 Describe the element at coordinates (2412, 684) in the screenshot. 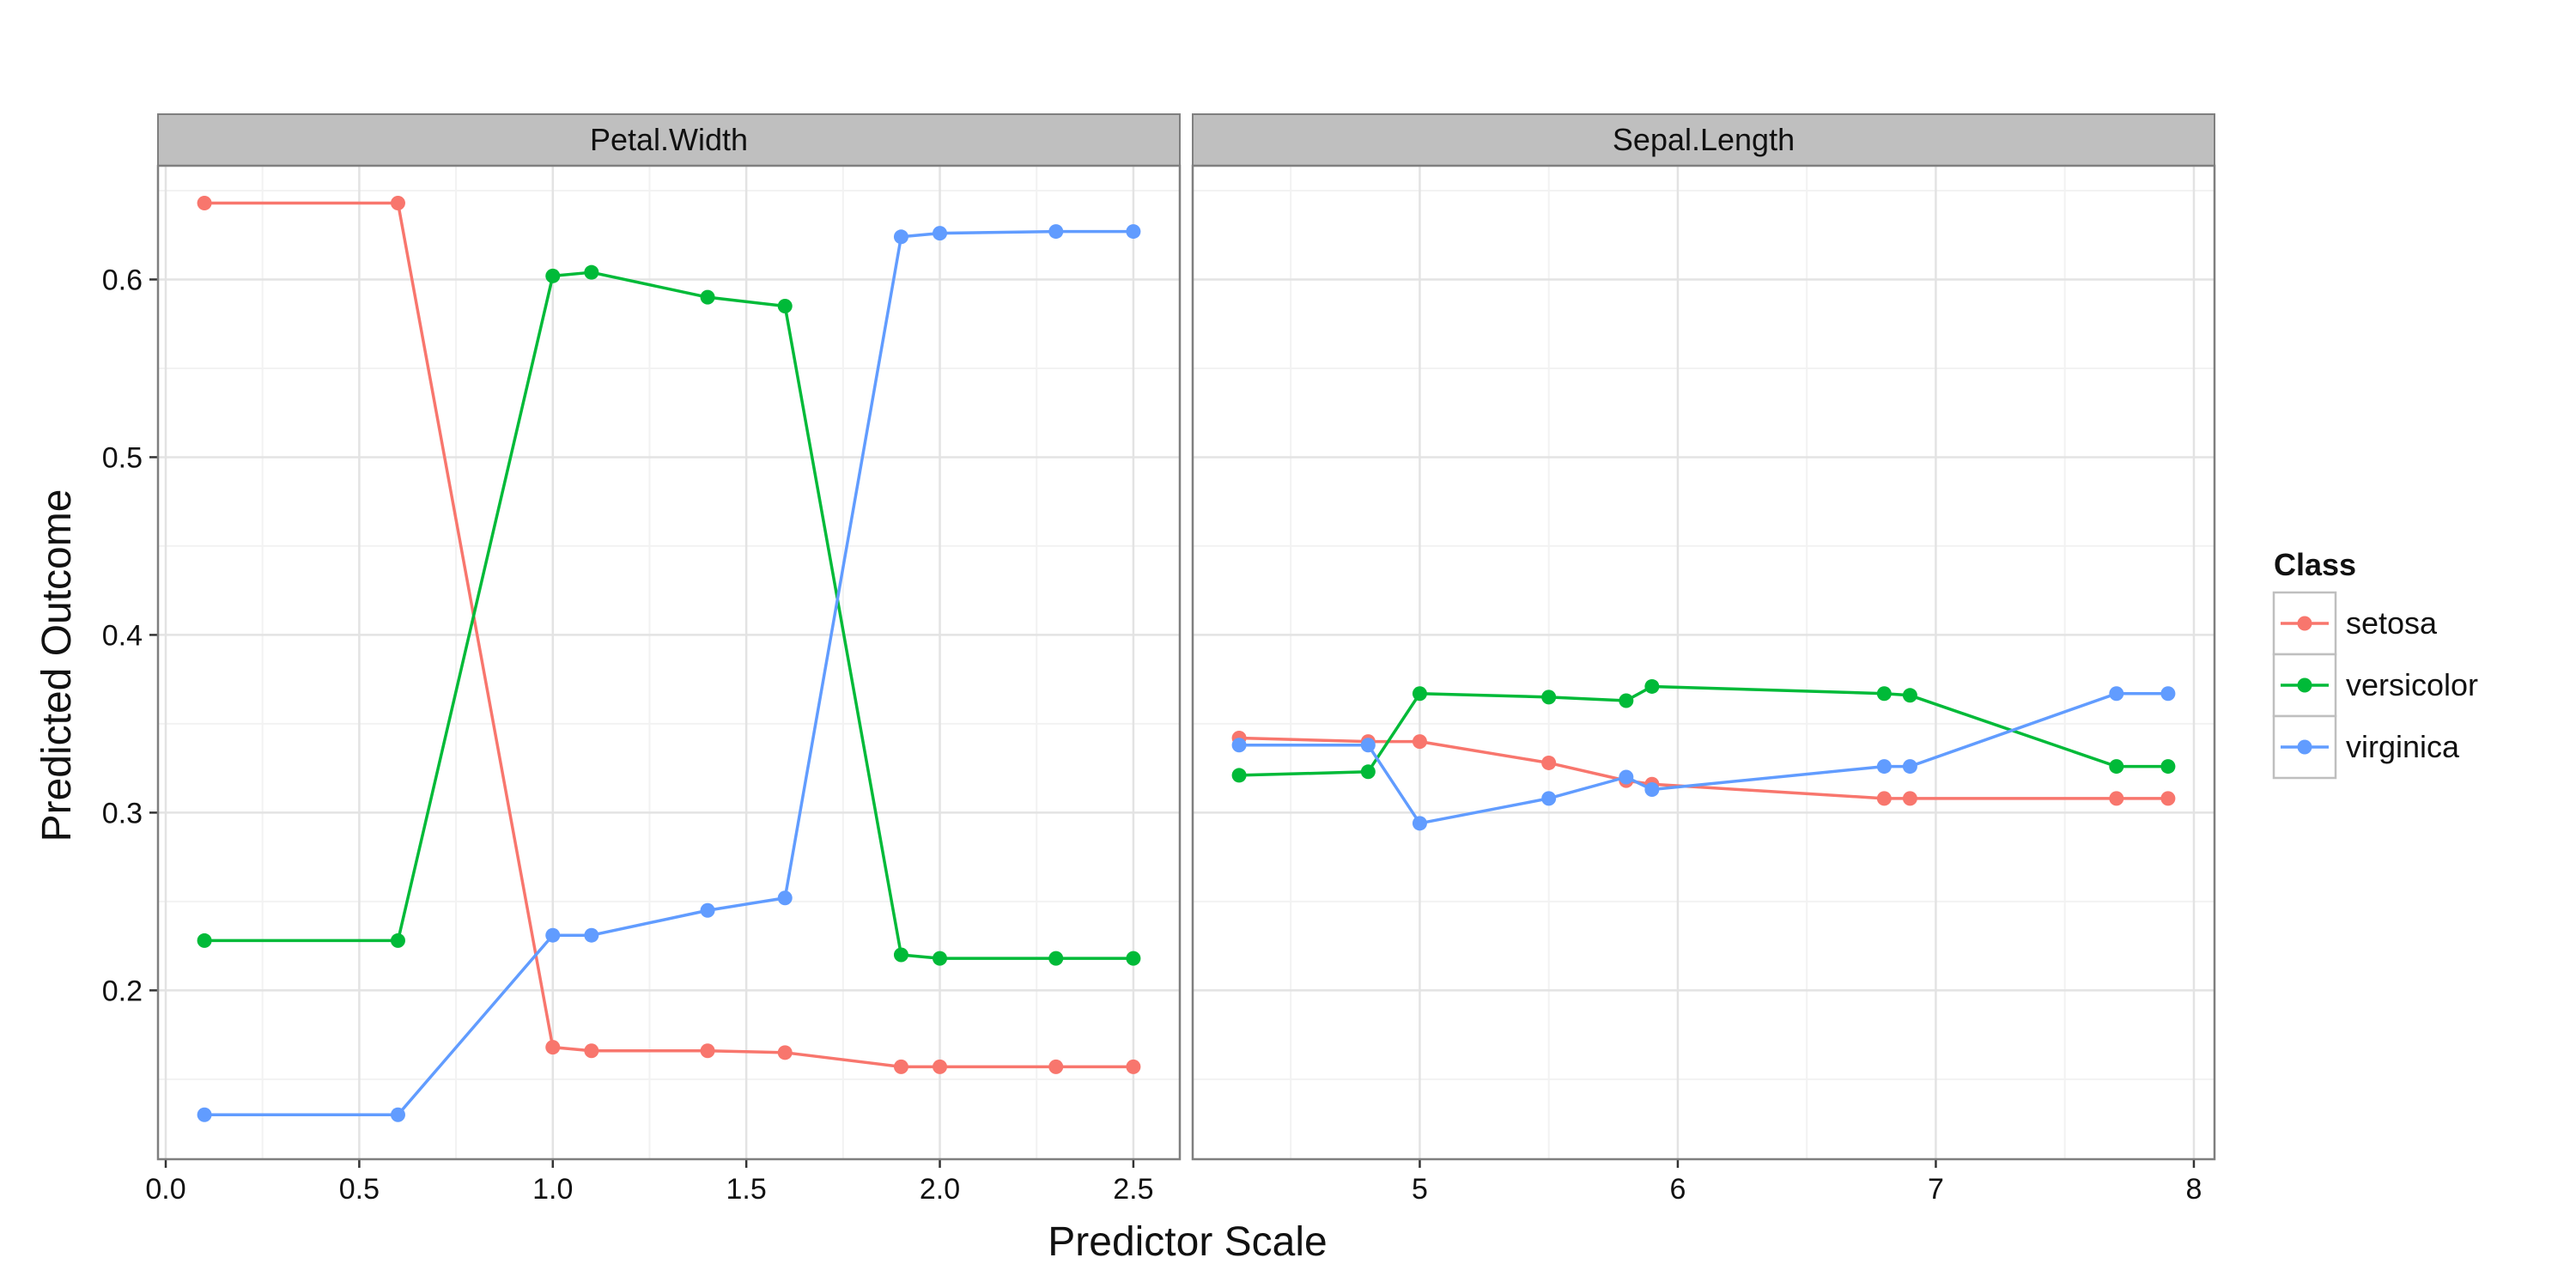

I see `legend-label: versicolor` at that location.